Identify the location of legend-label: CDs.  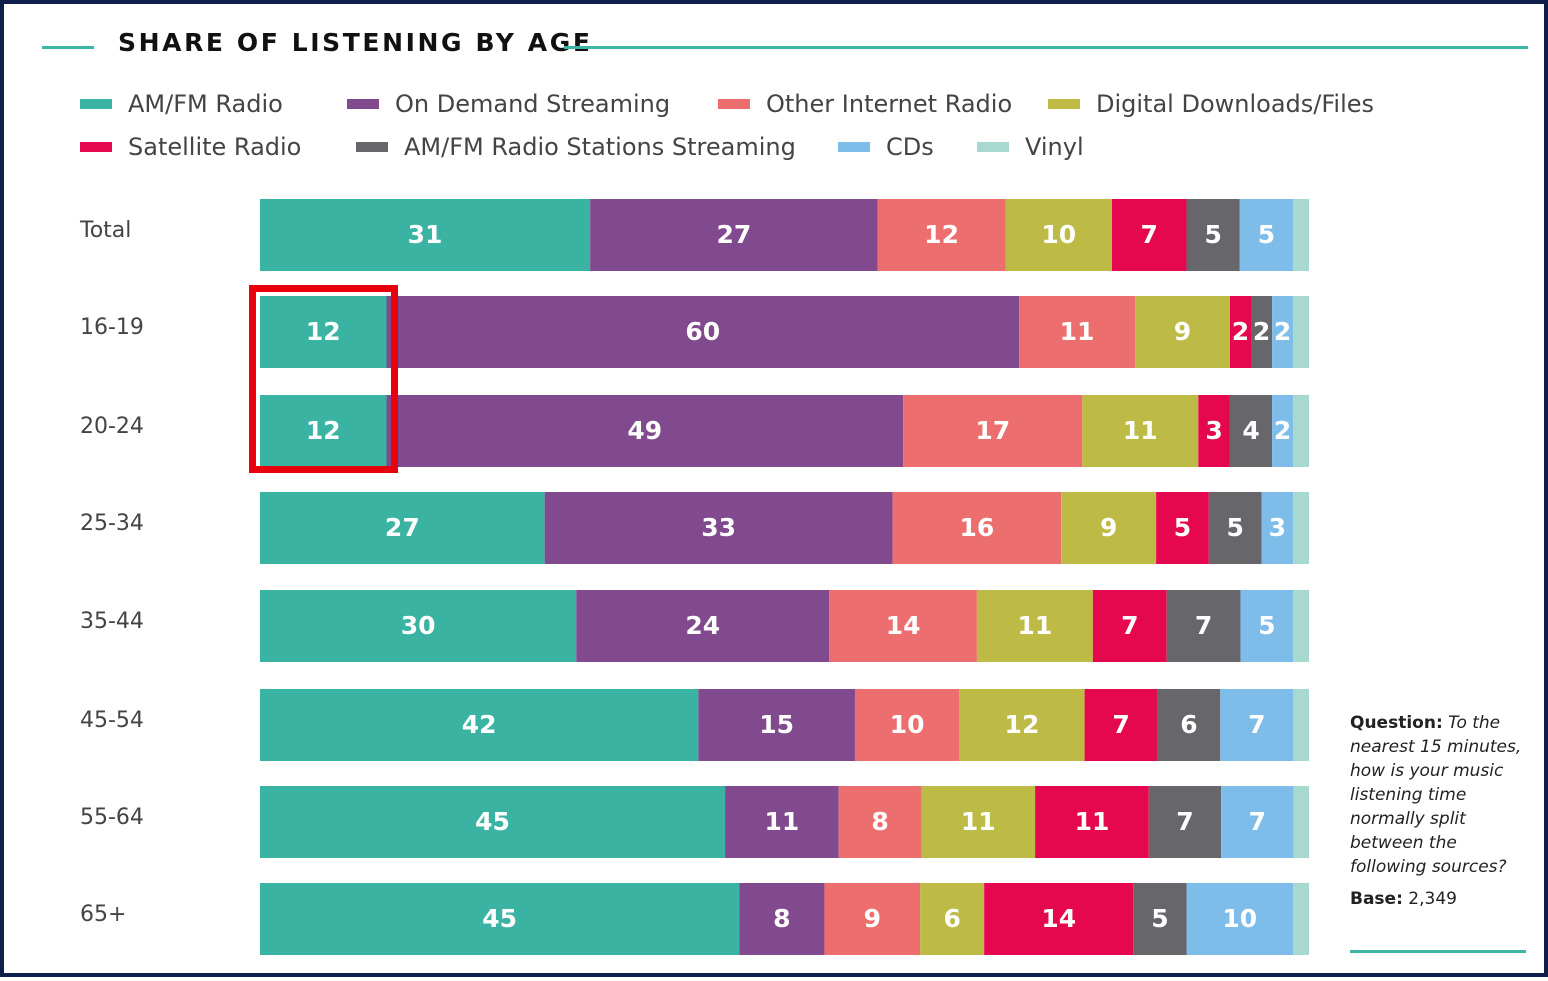
(910, 147).